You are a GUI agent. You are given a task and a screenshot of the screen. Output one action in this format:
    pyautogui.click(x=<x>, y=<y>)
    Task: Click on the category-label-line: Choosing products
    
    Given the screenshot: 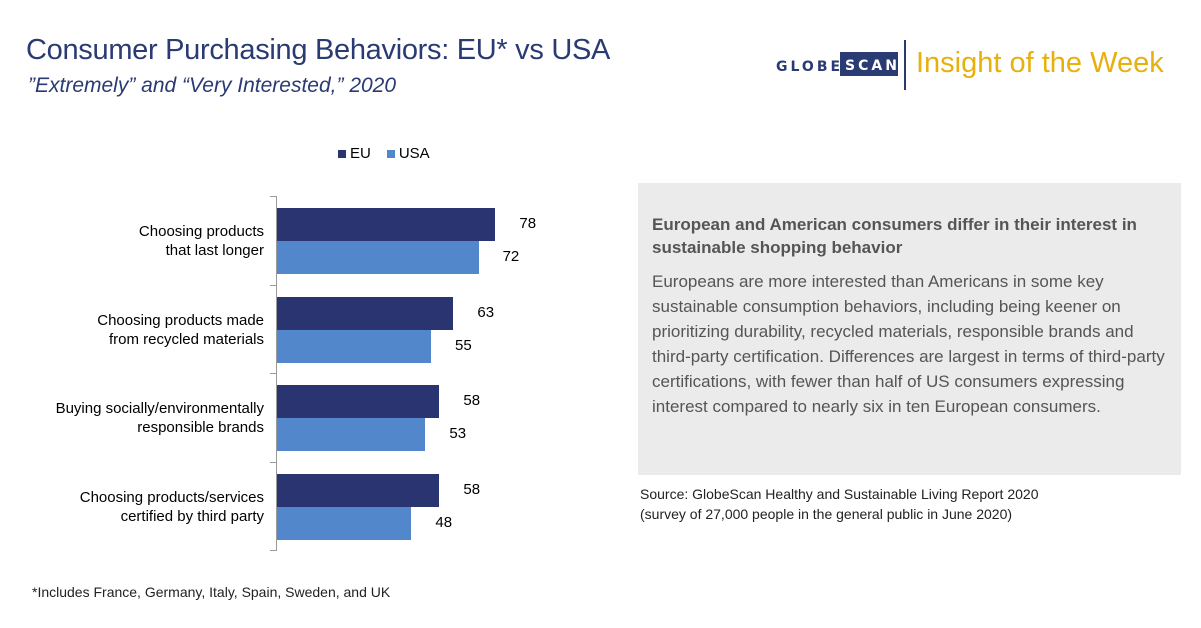 What is the action you would take?
    pyautogui.click(x=201, y=231)
    